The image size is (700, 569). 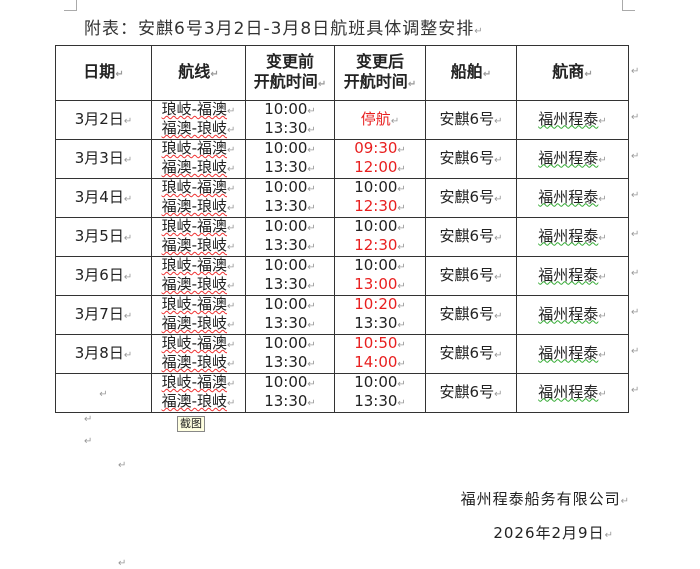 What do you see at coordinates (198, 73) in the screenshot?
I see `column-header: 航线↵` at bounding box center [198, 73].